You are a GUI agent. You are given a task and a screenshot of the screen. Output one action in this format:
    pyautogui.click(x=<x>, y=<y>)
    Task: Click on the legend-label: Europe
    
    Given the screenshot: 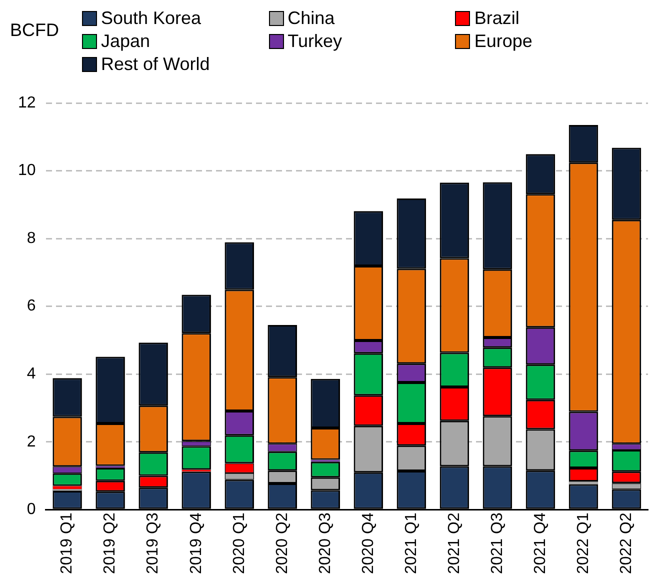 What is the action you would take?
    pyautogui.click(x=503, y=41)
    